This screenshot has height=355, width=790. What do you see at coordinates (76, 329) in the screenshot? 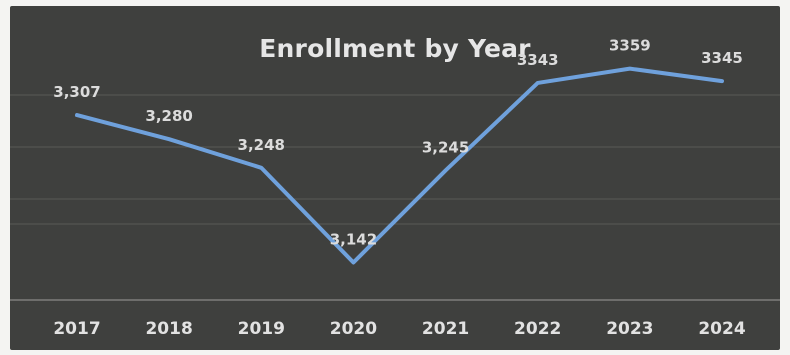
I see `x-tick-label-2017: 2017` at bounding box center [76, 329].